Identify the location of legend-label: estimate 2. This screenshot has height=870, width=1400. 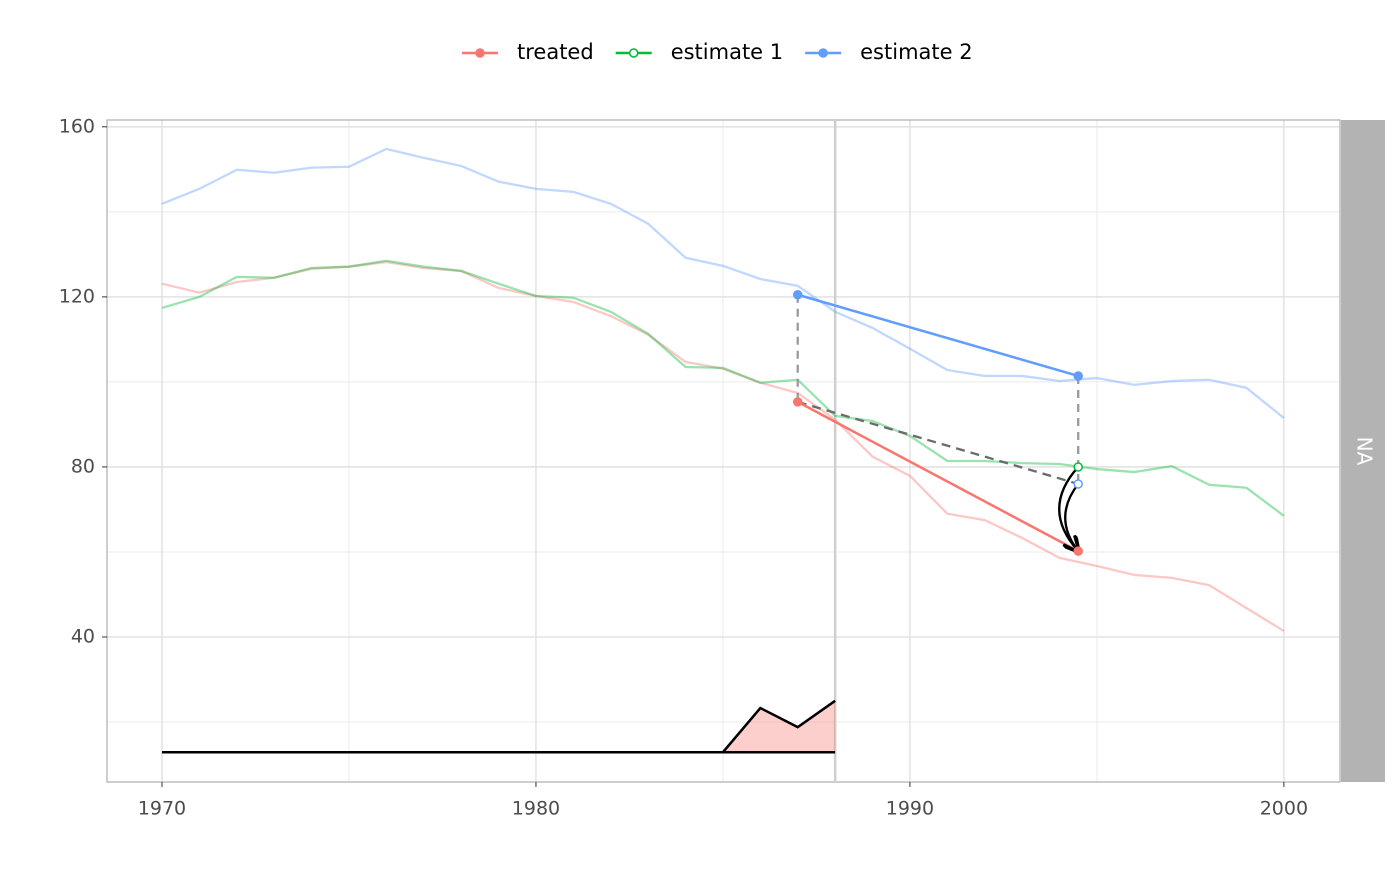
(916, 52).